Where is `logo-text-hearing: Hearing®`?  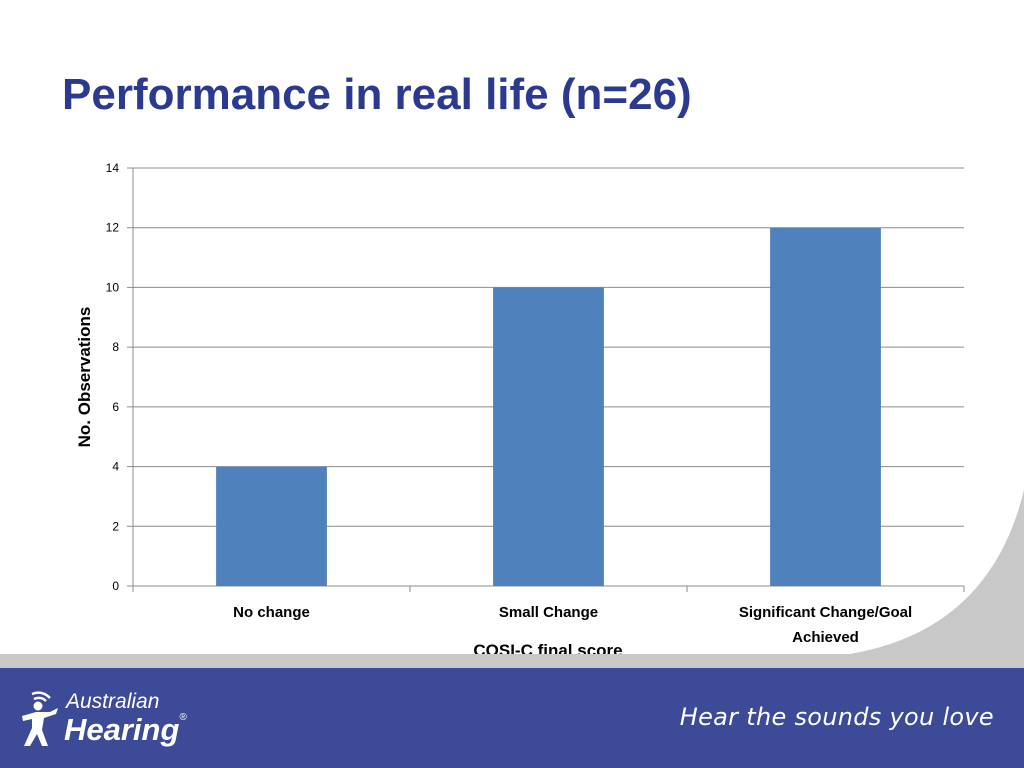 logo-text-hearing: Hearing® is located at coordinates (125, 729).